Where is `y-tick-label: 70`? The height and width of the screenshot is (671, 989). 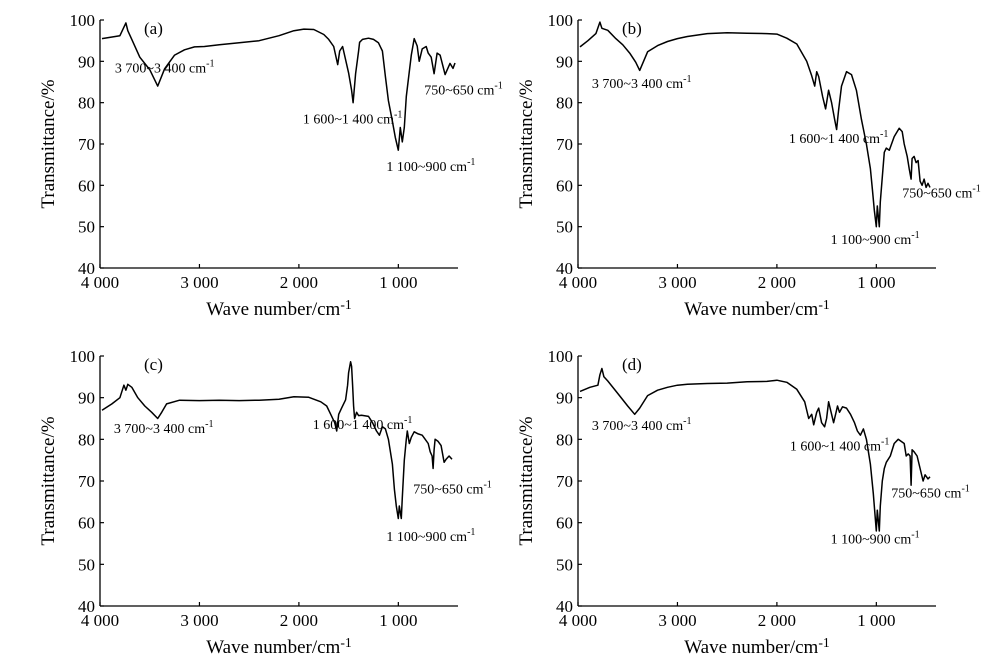 y-tick-label: 70 is located at coordinates (86, 481).